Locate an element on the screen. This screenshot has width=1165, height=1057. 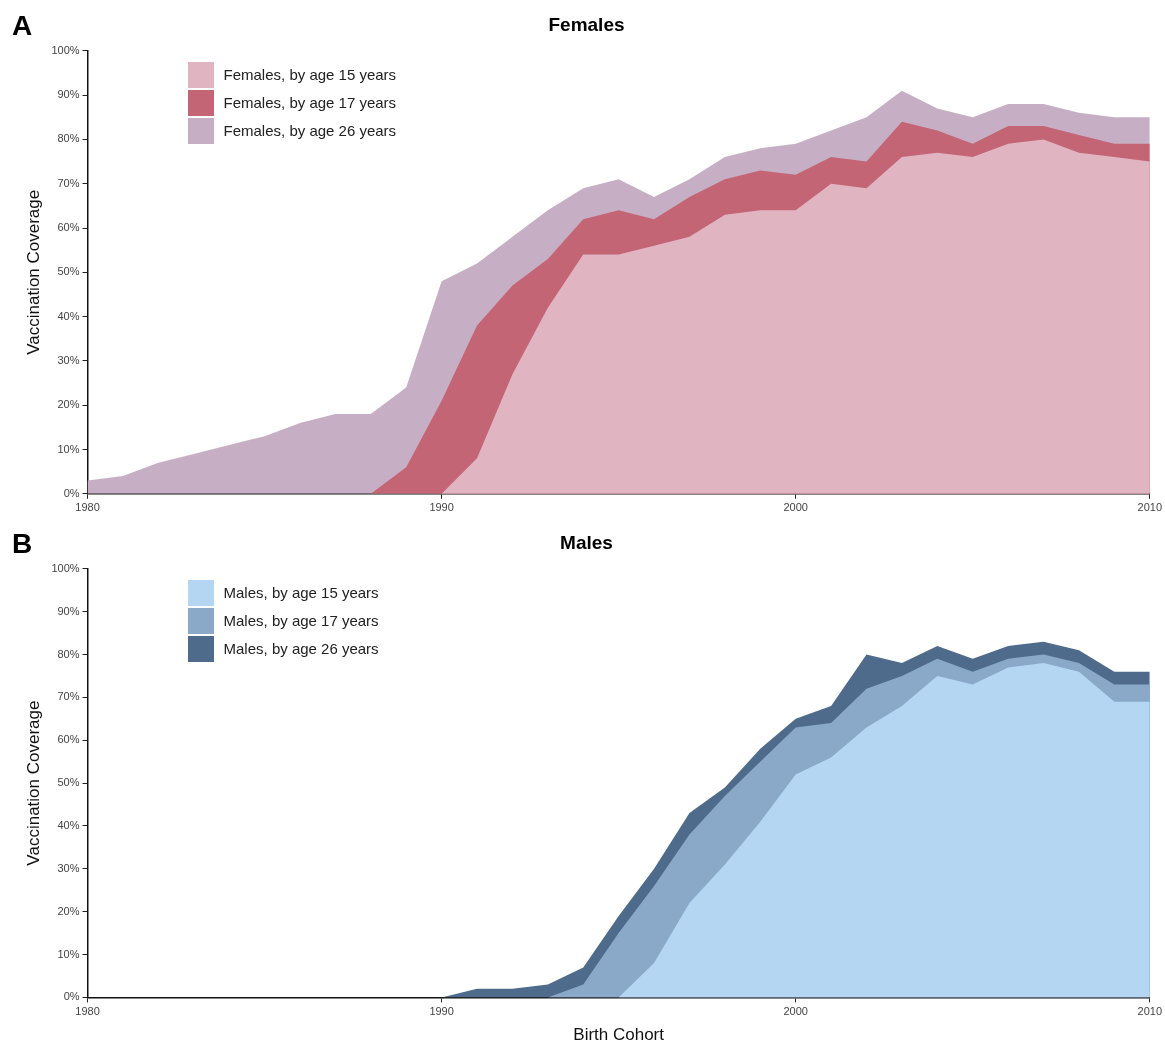
x-axis-title: Birth Cohort is located at coordinates (619, 1035).